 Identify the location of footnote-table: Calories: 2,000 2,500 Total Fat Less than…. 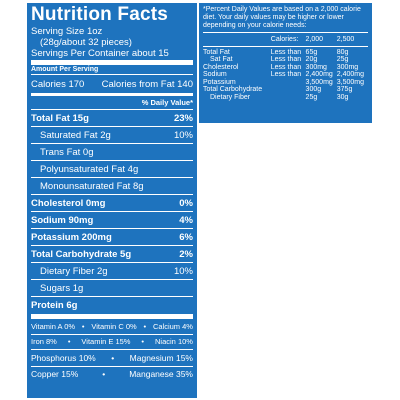
(285, 68).